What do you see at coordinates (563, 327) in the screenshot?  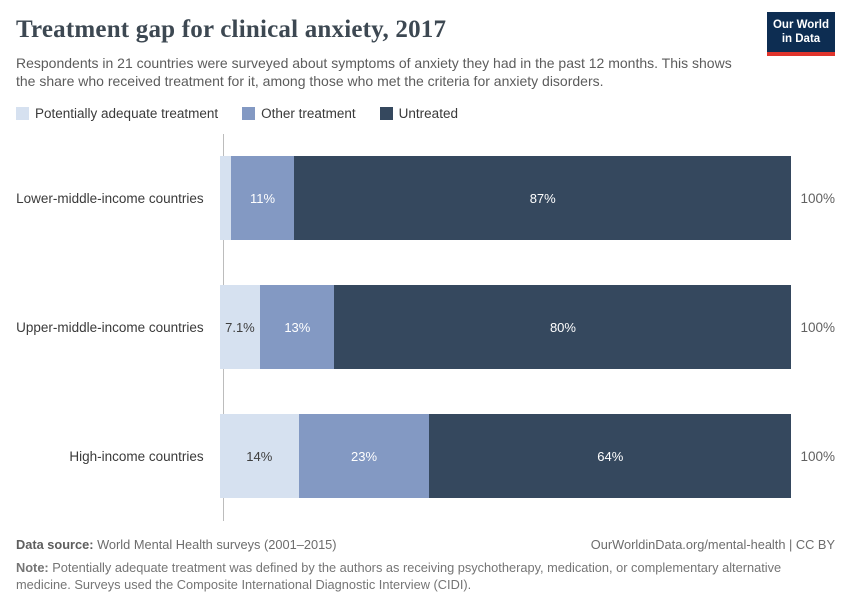 I see `bar-segment: 80%` at bounding box center [563, 327].